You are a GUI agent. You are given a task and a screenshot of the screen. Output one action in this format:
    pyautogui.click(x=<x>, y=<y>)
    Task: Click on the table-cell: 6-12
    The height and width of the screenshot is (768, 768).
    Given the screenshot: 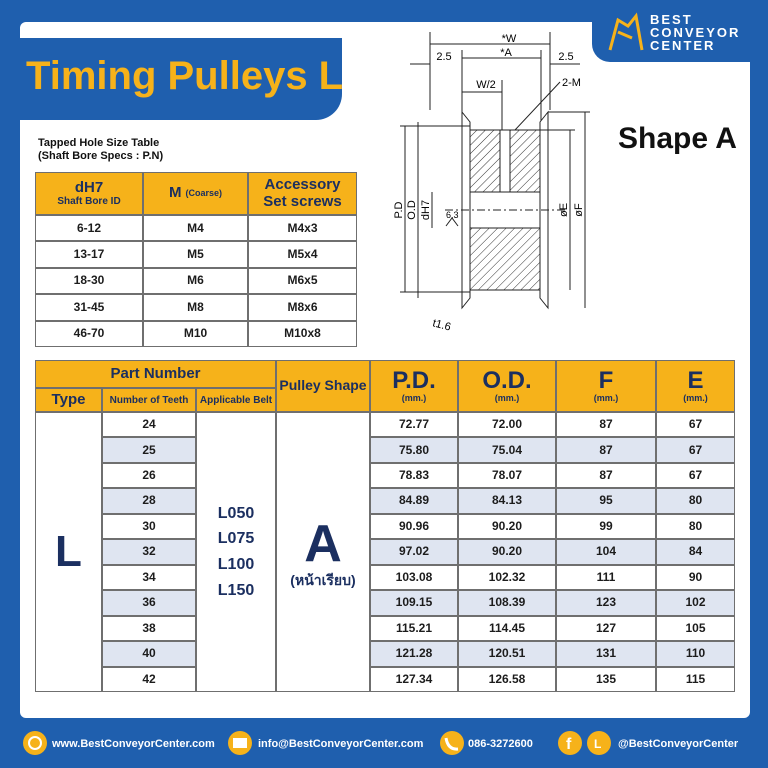 What is the action you would take?
    pyautogui.click(x=89, y=228)
    